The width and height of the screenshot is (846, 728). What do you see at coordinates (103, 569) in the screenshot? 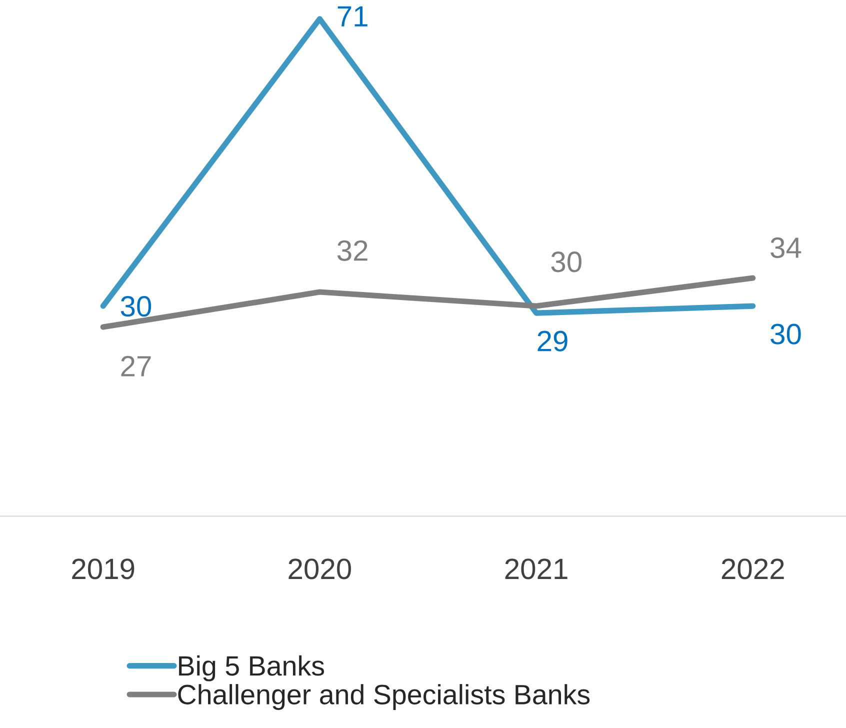
I see `x-tick-label: 2019` at bounding box center [103, 569].